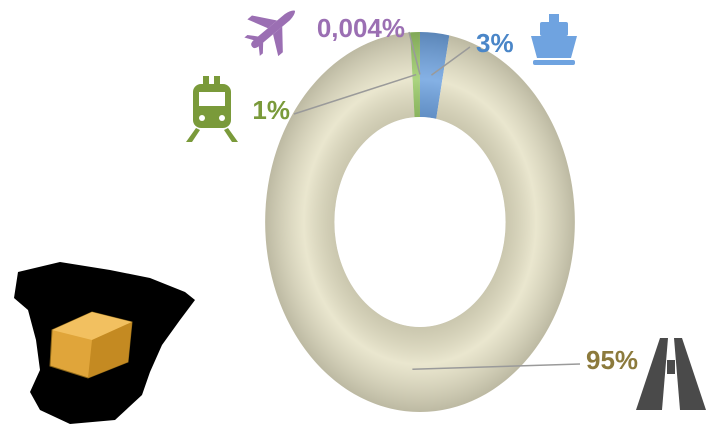 The height and width of the screenshot is (435, 710). Describe the element at coordinates (612, 360) in the screenshot. I see `slice-label: 95%` at that location.